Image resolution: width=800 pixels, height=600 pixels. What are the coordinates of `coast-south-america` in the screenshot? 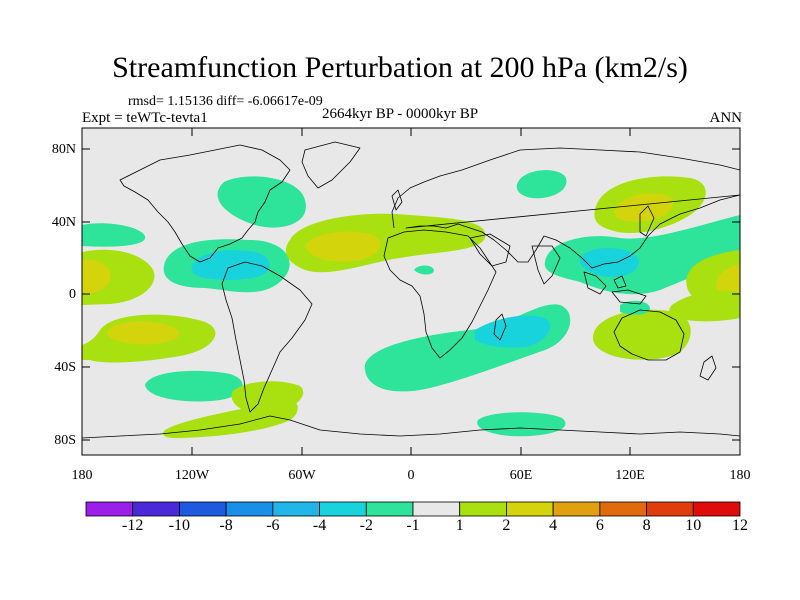 It's located at (267, 337).